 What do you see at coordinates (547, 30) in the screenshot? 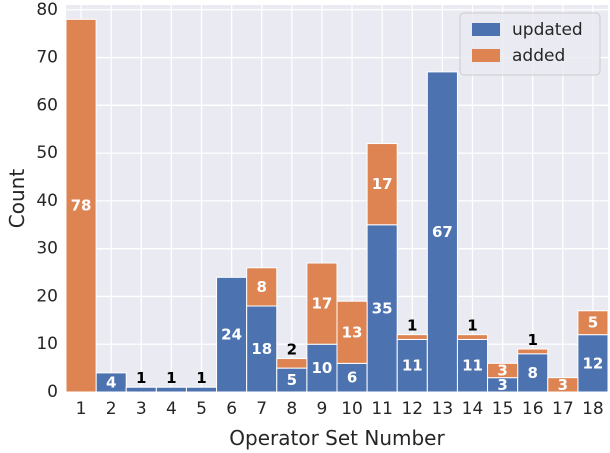
I see `legend-label-updated: updated` at bounding box center [547, 30].